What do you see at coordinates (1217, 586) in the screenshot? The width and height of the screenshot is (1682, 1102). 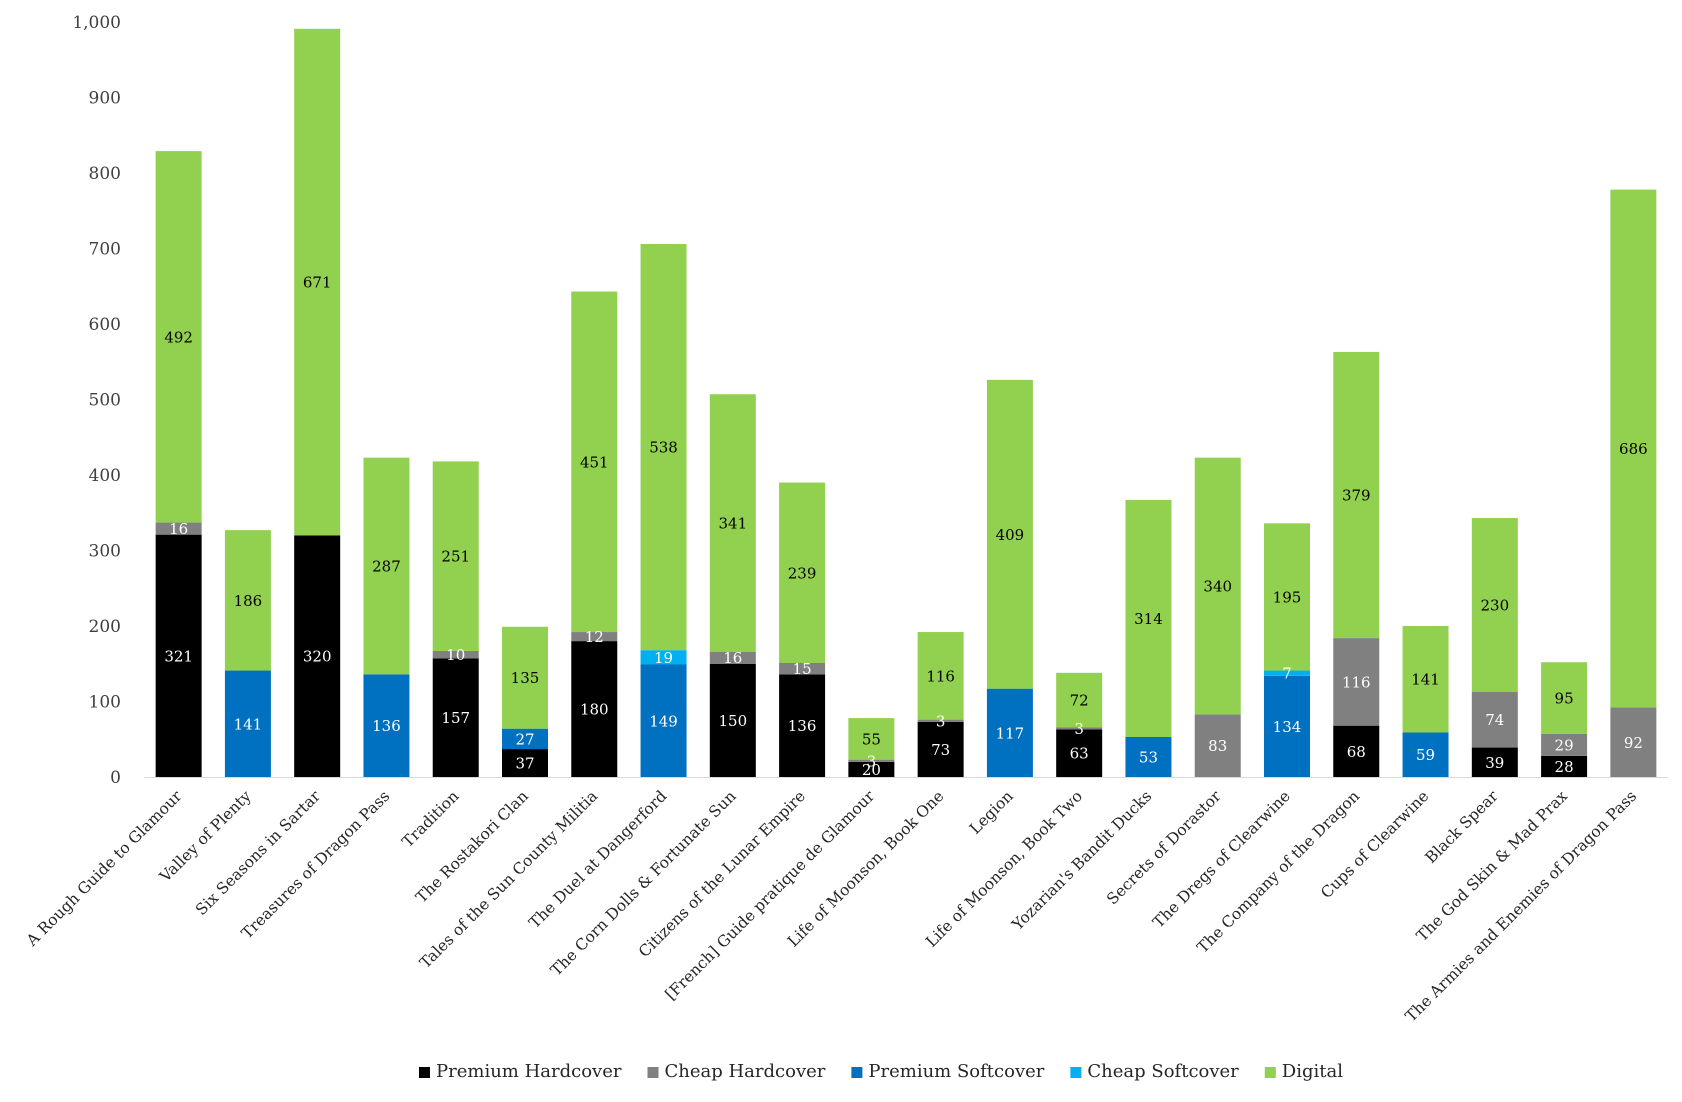 I see `data-label: 340` at bounding box center [1217, 586].